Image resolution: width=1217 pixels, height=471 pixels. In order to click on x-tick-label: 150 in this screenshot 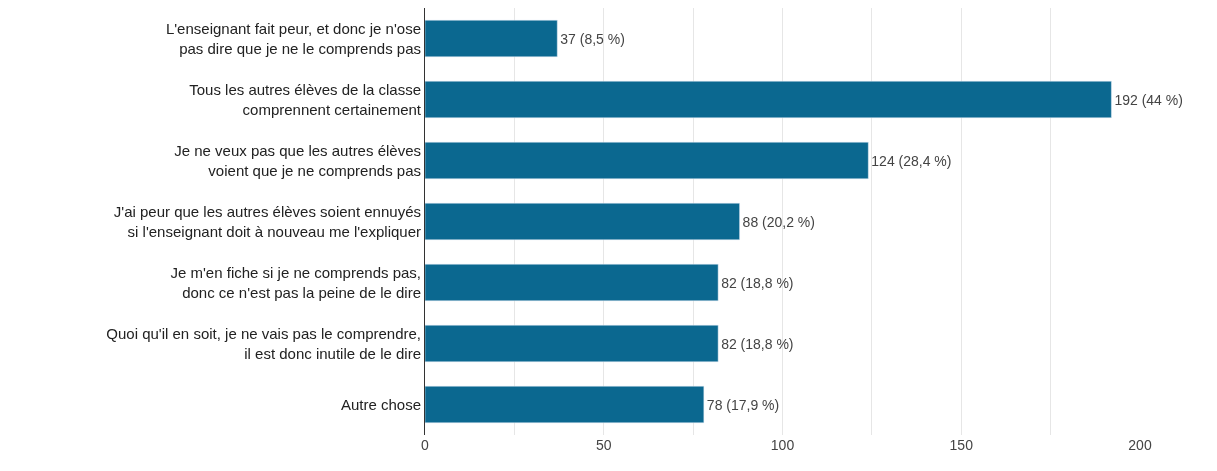, I will do `click(961, 445)`.